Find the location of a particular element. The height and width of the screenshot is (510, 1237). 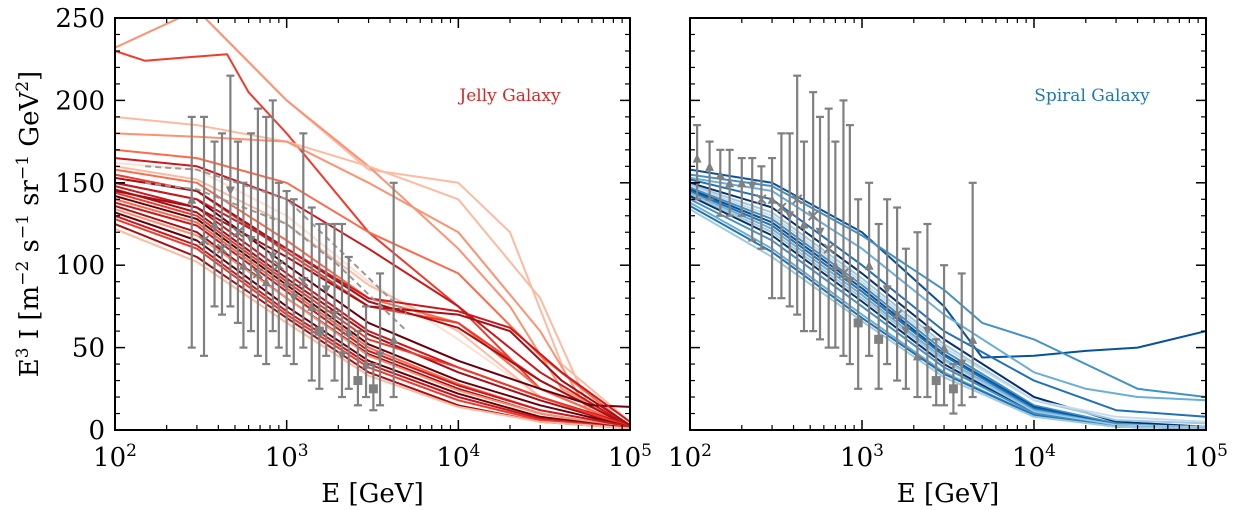

y-tick-label-1: 50 is located at coordinates (88, 349).